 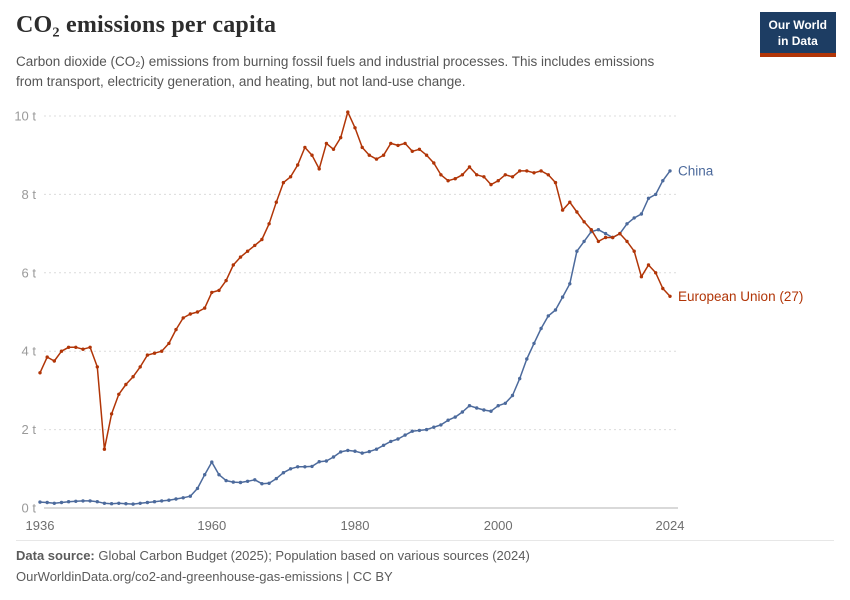 What do you see at coordinates (211, 525) in the screenshot?
I see `x-tick-label: 1960` at bounding box center [211, 525].